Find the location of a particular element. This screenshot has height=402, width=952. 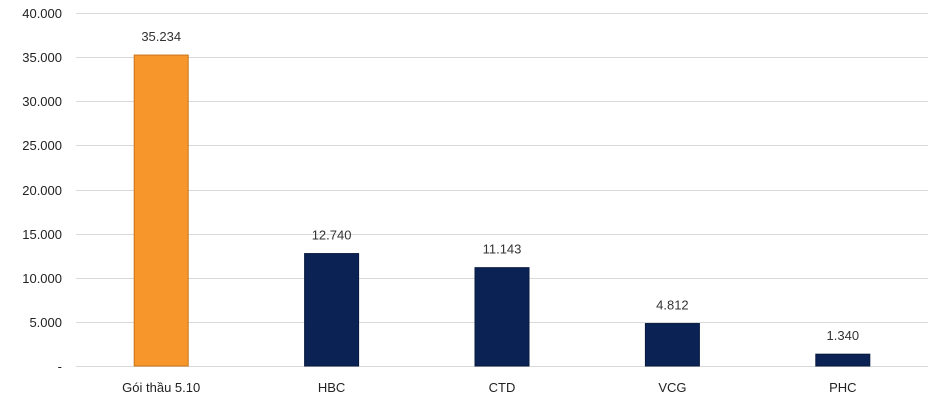

x-tick-label: CTD is located at coordinates (502, 387).